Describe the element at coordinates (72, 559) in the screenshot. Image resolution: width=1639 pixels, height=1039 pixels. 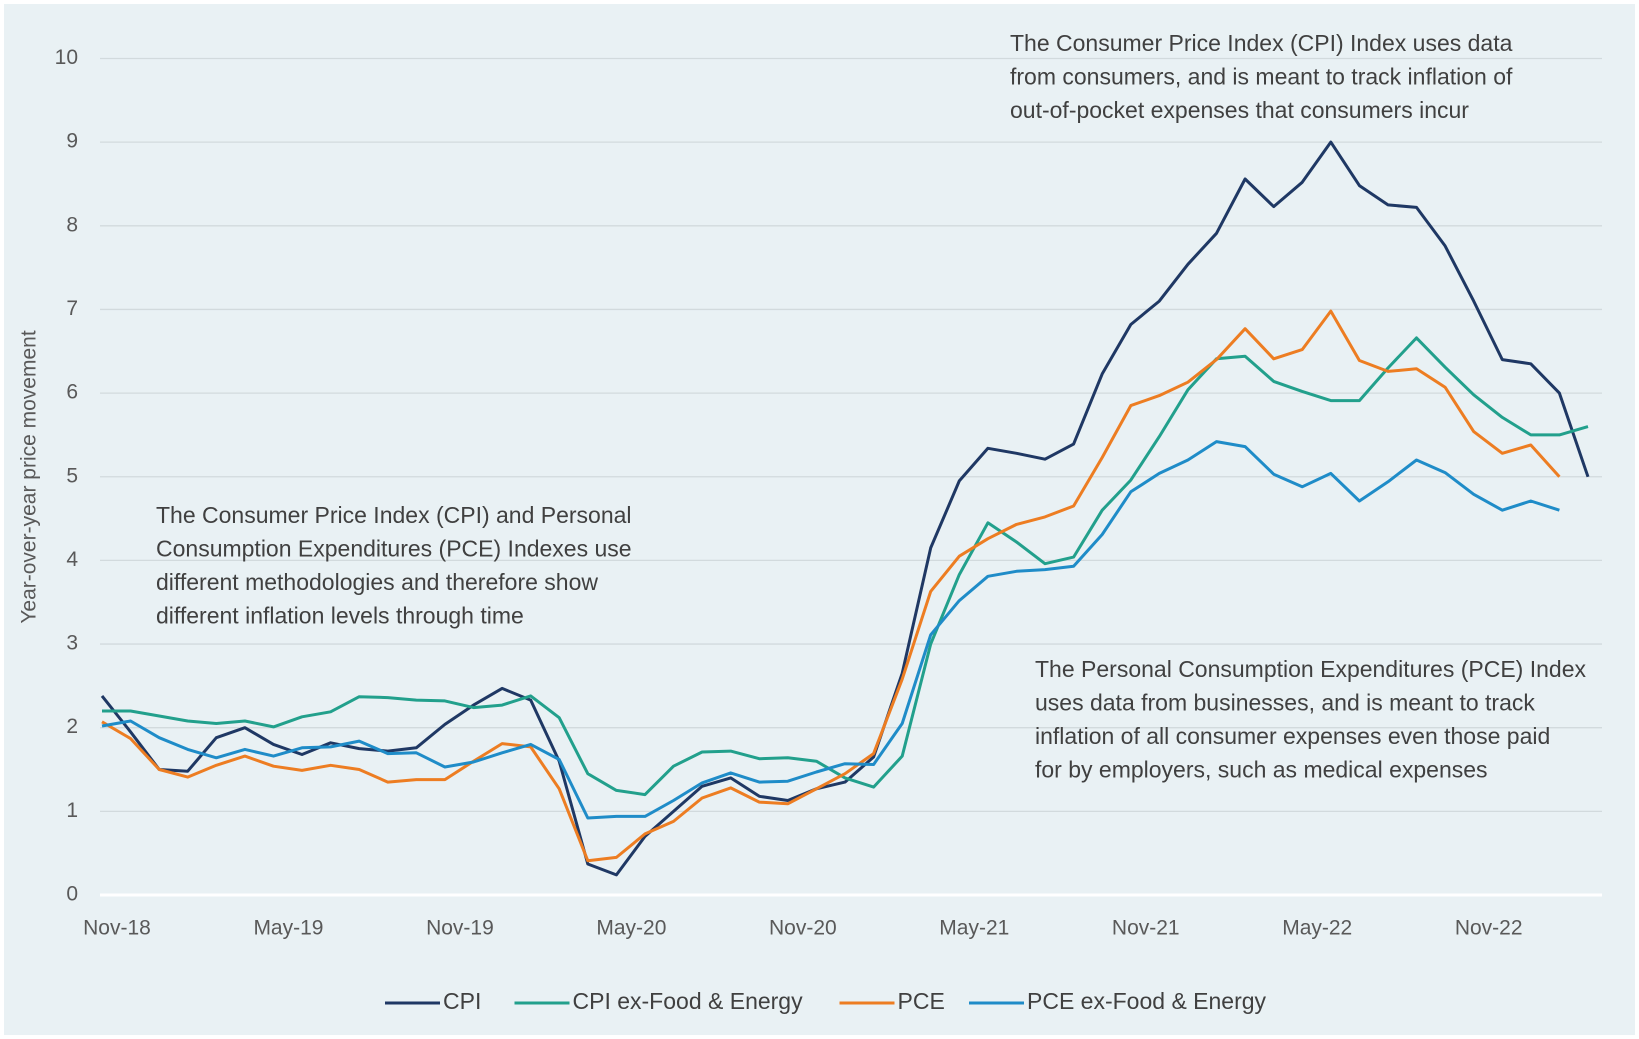
I see `y-tick-label: 4` at that location.